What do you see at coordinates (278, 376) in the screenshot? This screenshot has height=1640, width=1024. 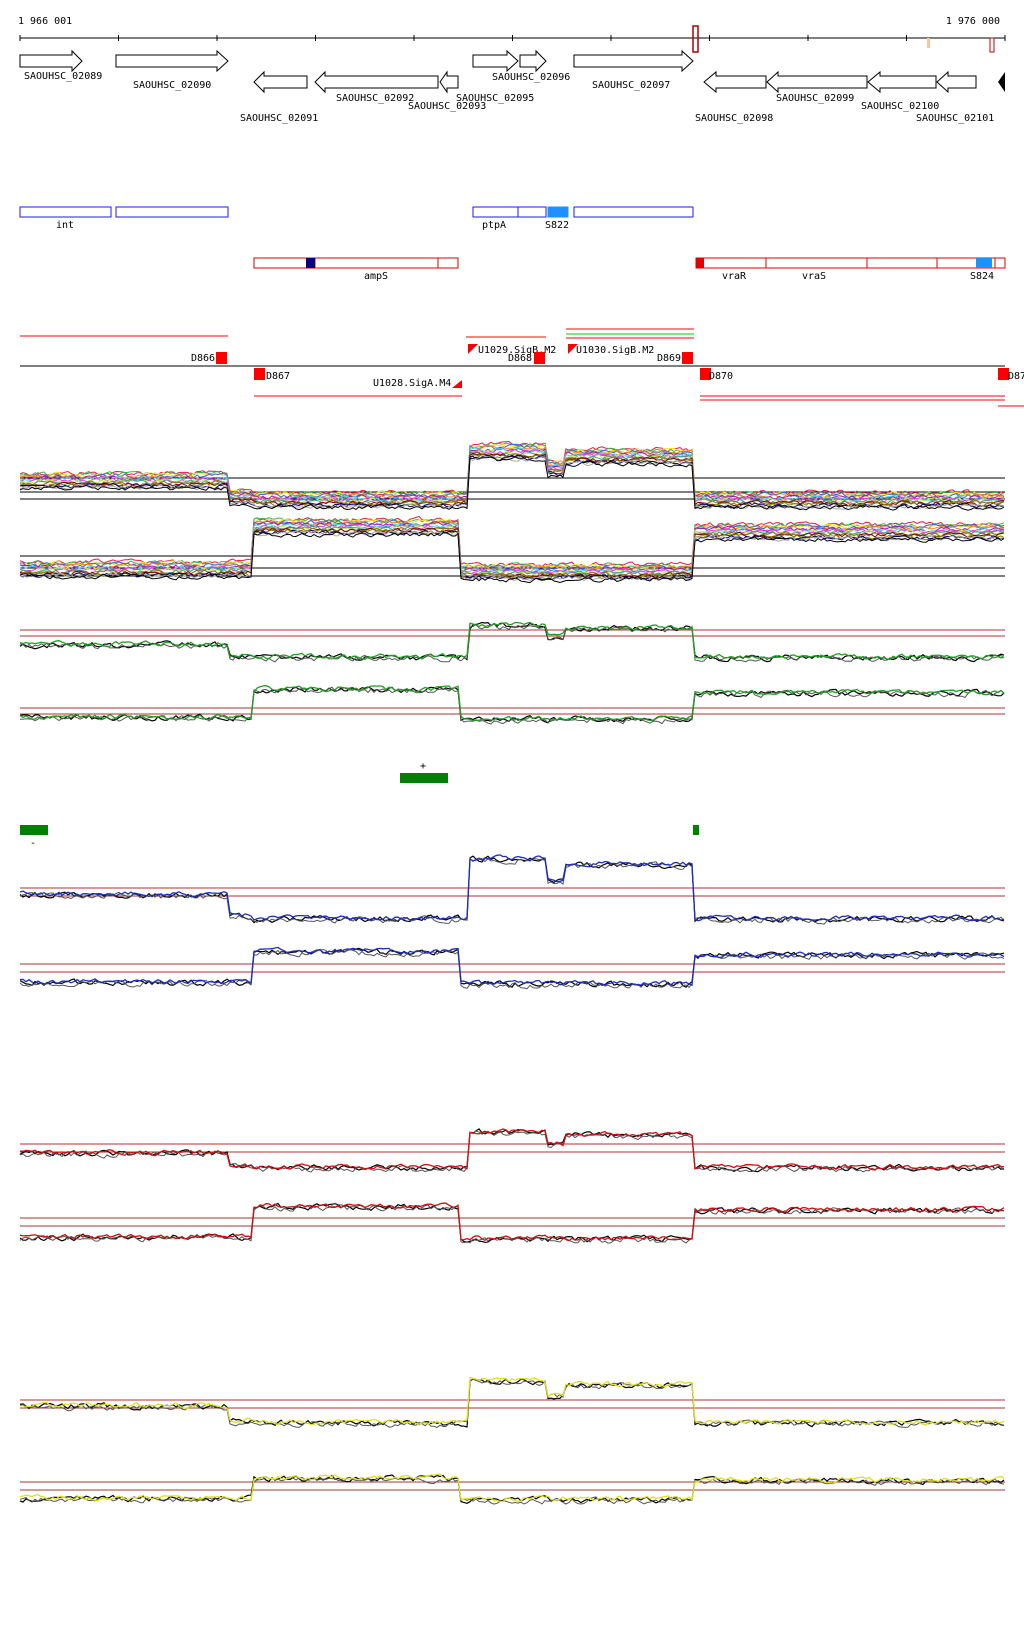 I see `svg-text: D867` at bounding box center [278, 376].